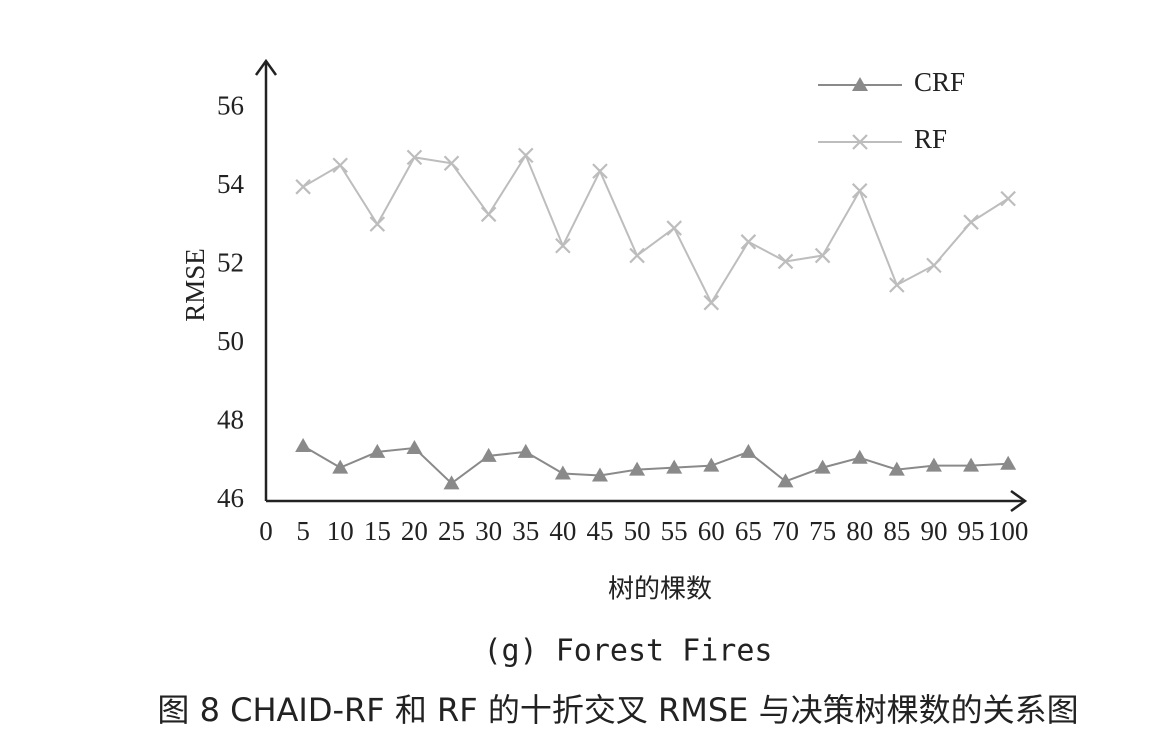 The image size is (1165, 736). What do you see at coordinates (414, 531) in the screenshot?
I see `x-tick-label: 20` at bounding box center [414, 531].